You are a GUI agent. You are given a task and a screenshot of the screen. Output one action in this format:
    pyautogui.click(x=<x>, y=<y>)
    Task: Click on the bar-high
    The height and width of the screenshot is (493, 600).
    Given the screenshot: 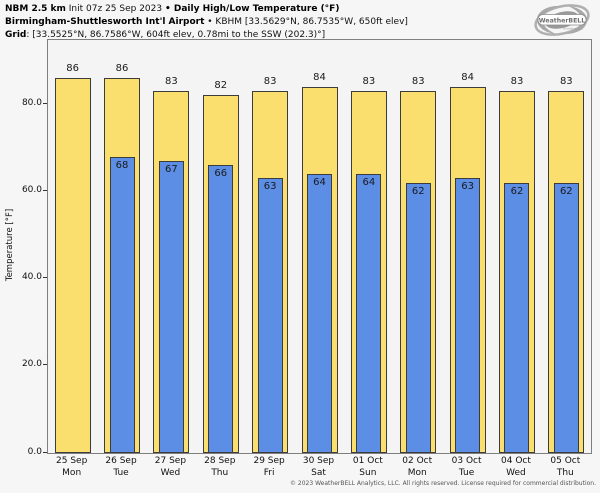 What is the action you would take?
    pyautogui.click(x=72, y=265)
    